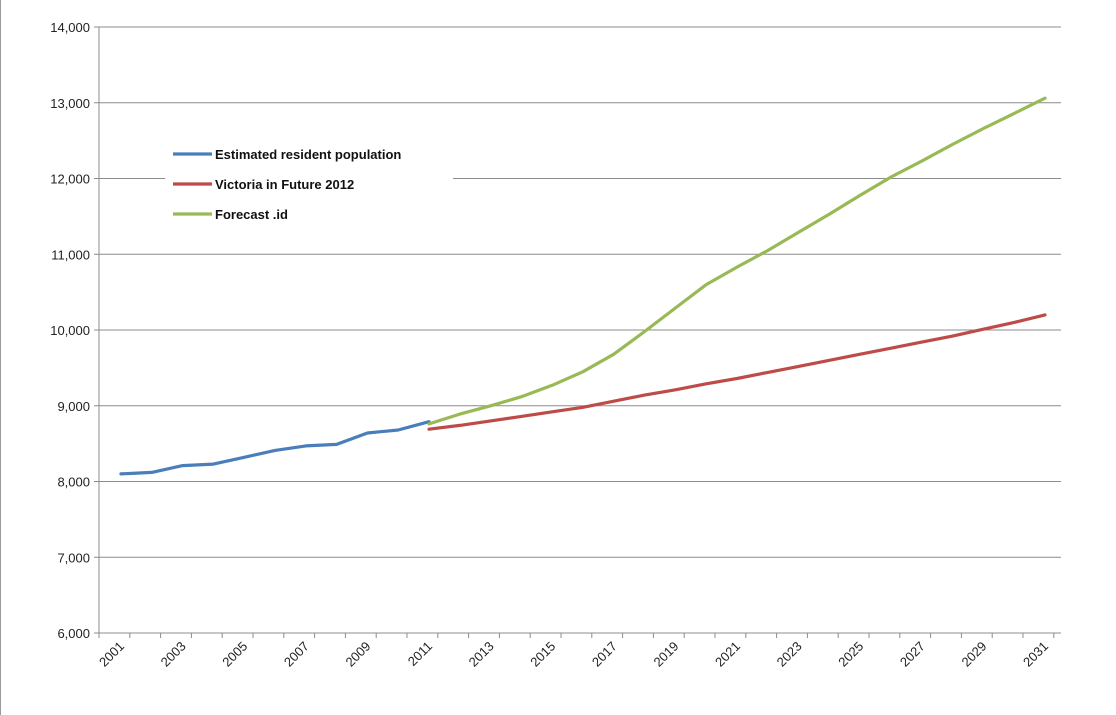  I want to click on y-tick-label: 8,000, so click(73, 482).